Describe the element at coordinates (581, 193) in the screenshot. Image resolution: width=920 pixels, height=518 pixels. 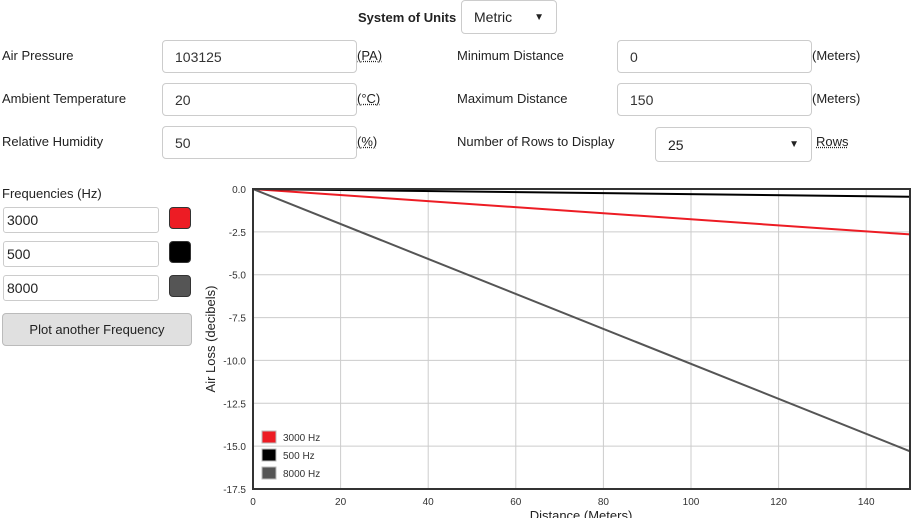
I see `series-line-500-hz` at that location.